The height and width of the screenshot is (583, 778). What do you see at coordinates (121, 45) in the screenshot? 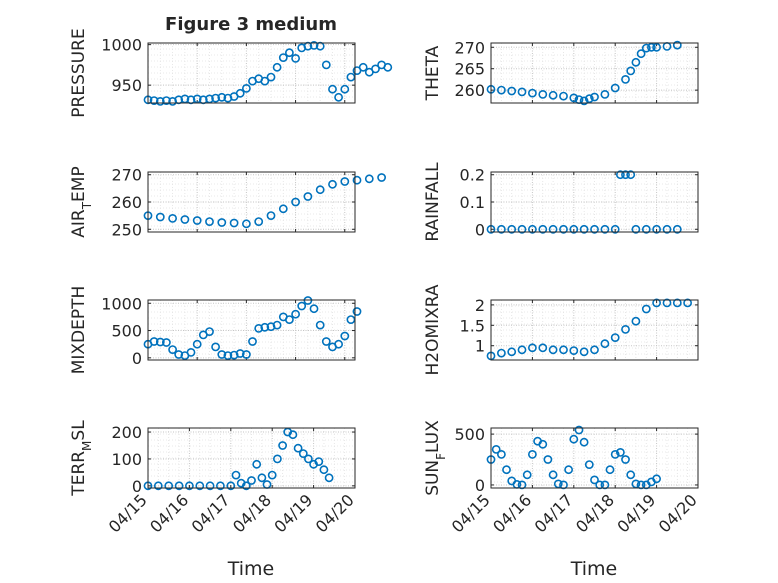
I see `y-tick-label: 1000` at bounding box center [121, 45].